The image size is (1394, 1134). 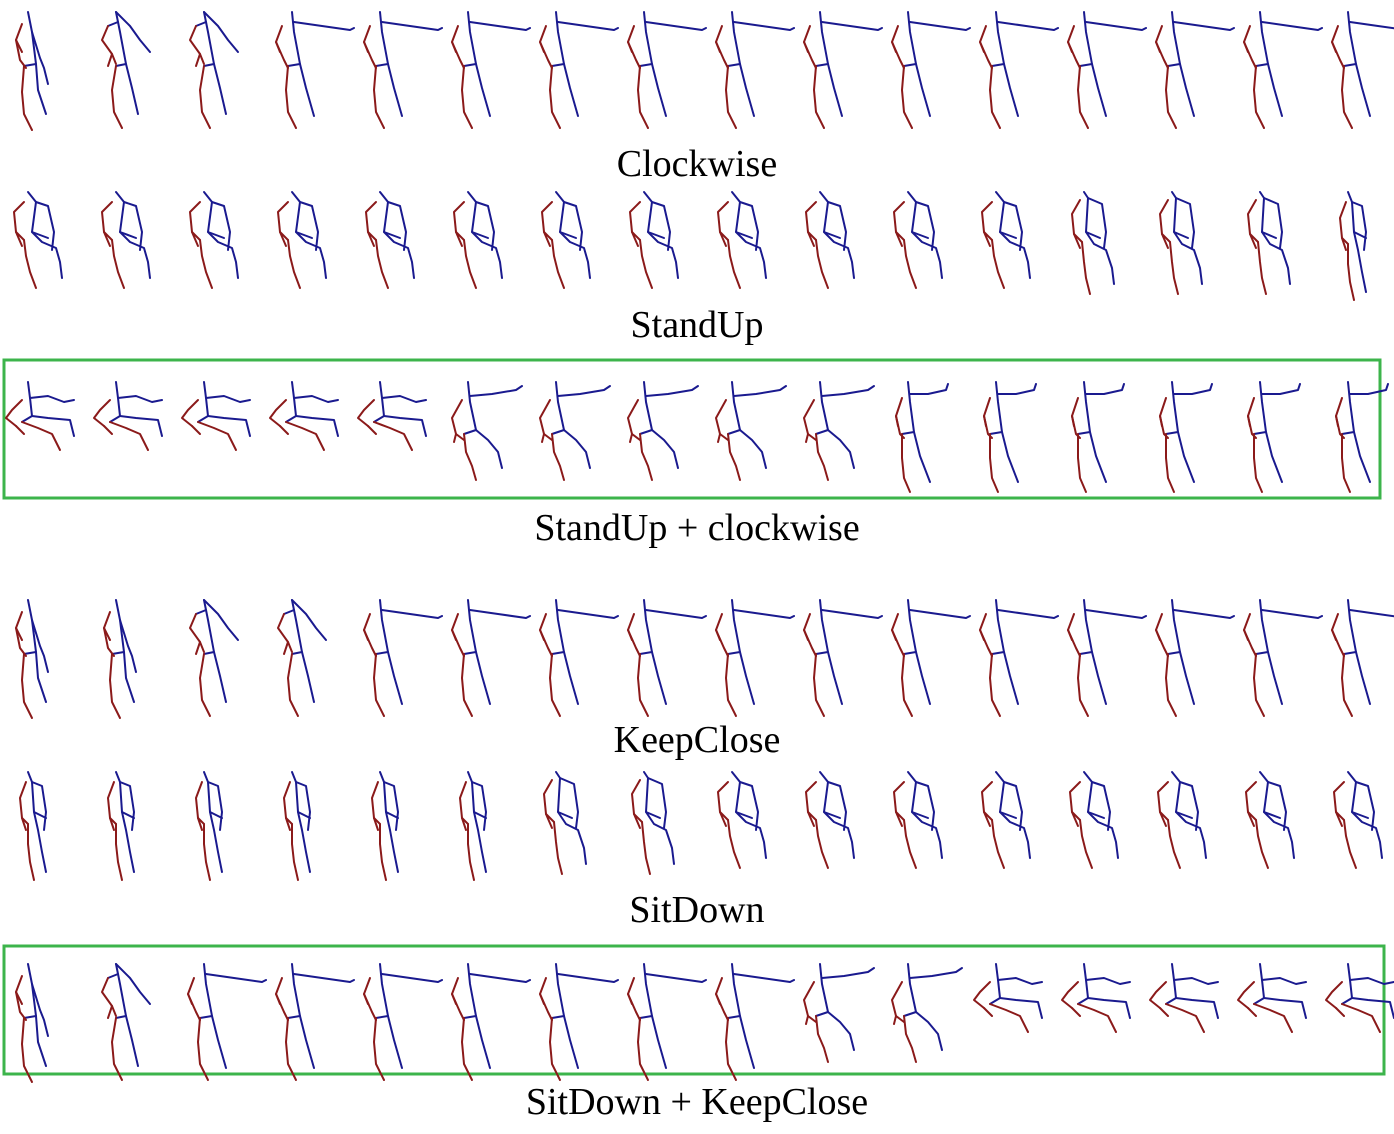 I want to click on highlight-box, so click(x=692, y=429).